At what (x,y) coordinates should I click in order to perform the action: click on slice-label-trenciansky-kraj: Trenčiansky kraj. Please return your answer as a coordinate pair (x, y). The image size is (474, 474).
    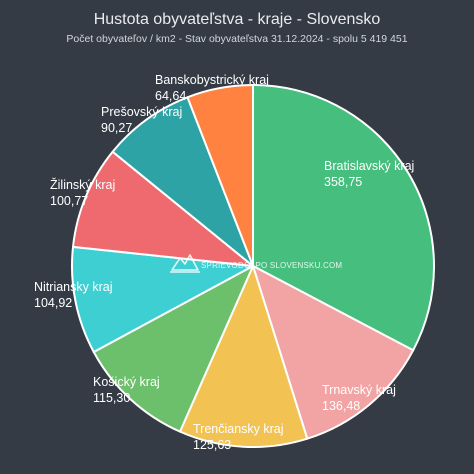
    Looking at the image, I should click on (238, 429).